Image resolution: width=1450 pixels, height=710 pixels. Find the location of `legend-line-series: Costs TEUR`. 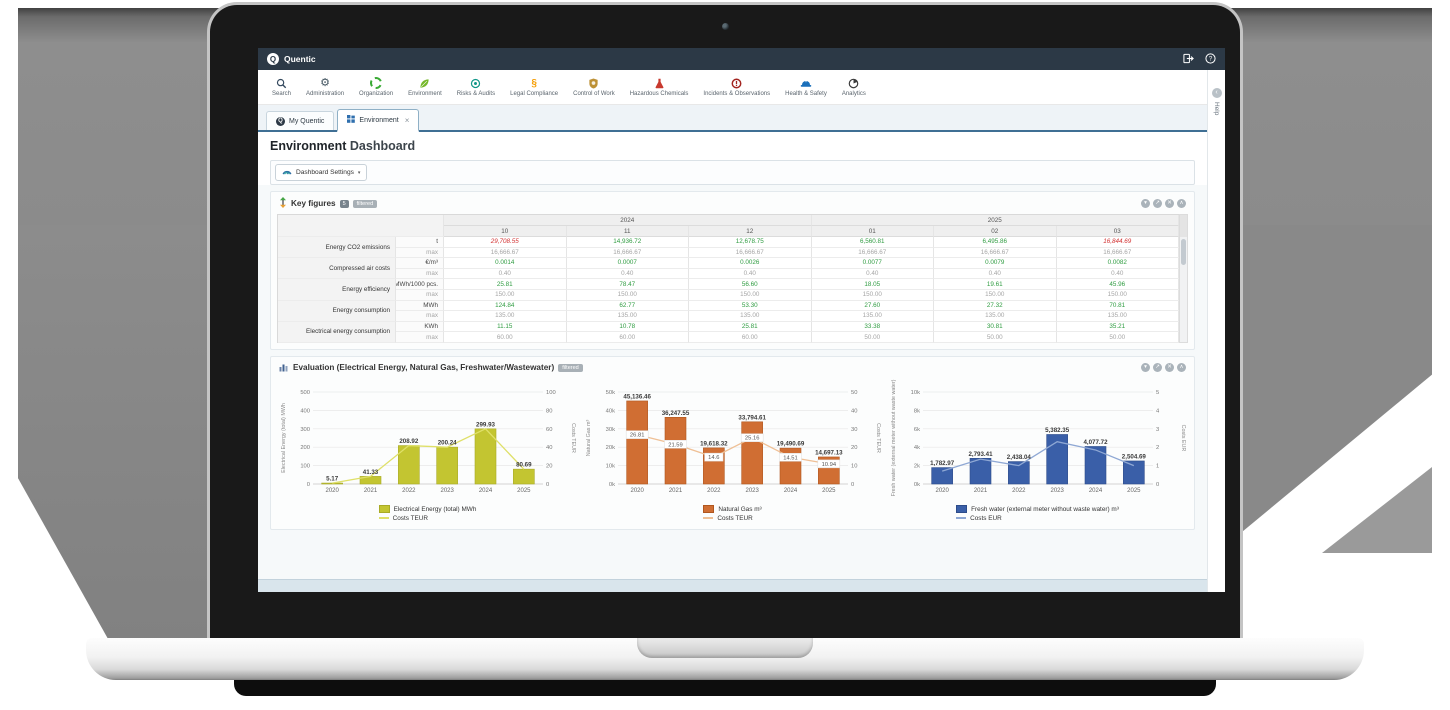

legend-line-series: Costs TEUR is located at coordinates (427, 518).